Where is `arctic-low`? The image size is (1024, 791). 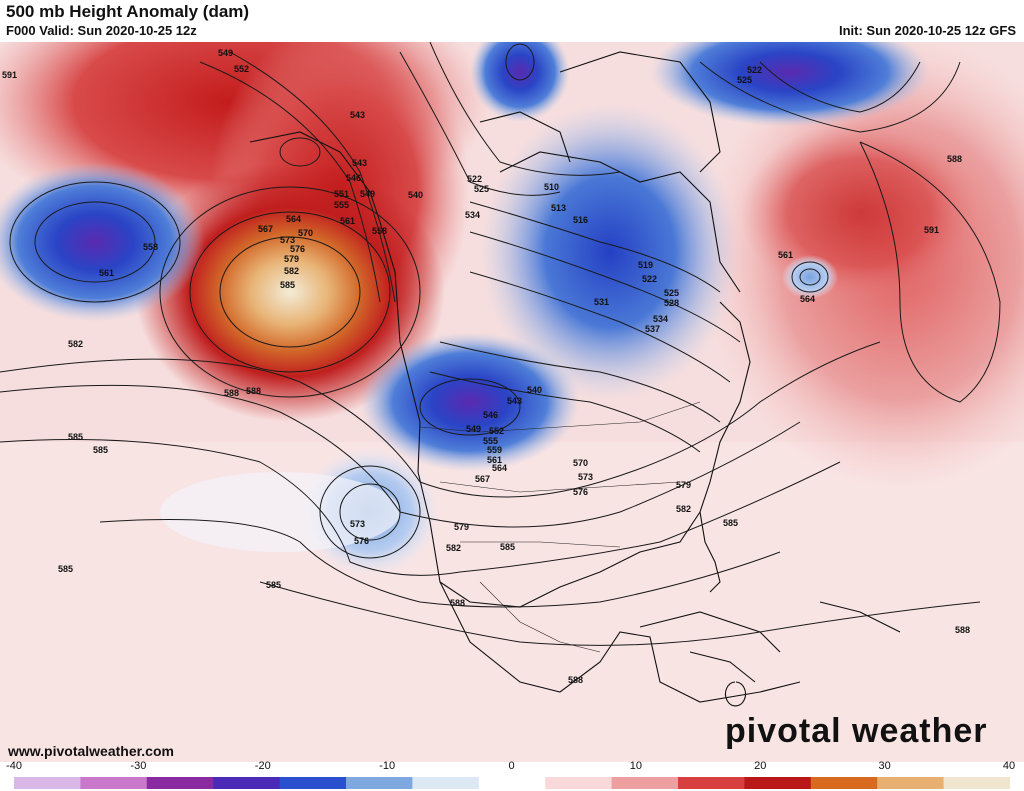
arctic-low is located at coordinates (520, 82).